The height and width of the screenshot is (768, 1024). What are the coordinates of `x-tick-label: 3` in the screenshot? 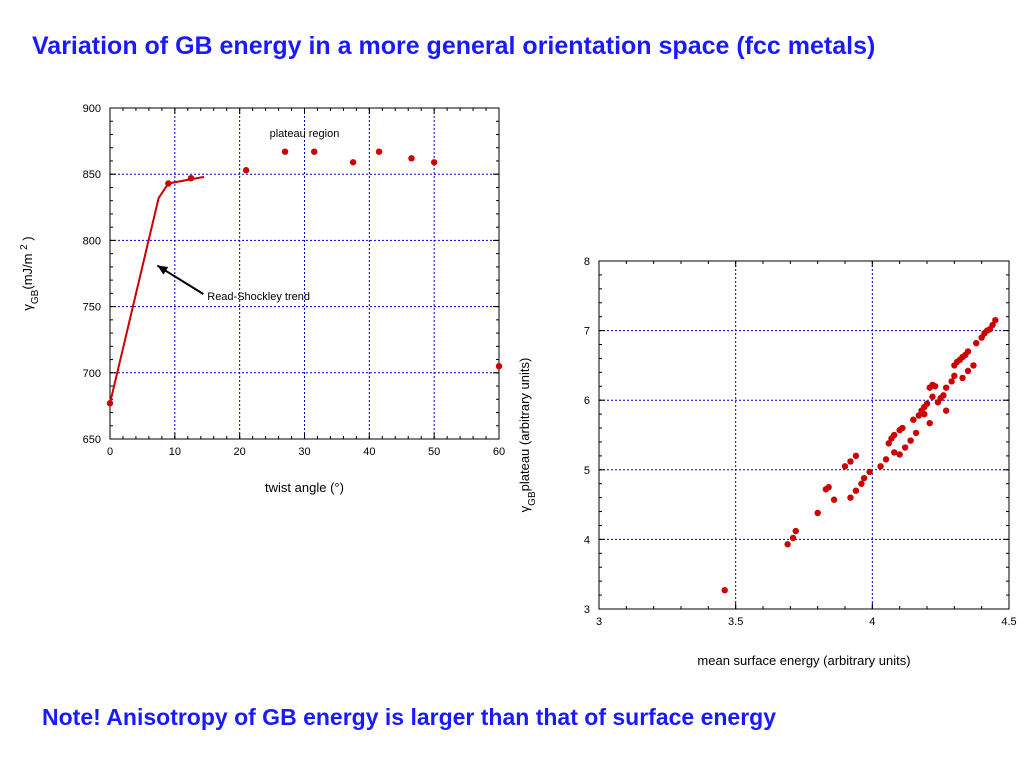 It's located at (599, 622).